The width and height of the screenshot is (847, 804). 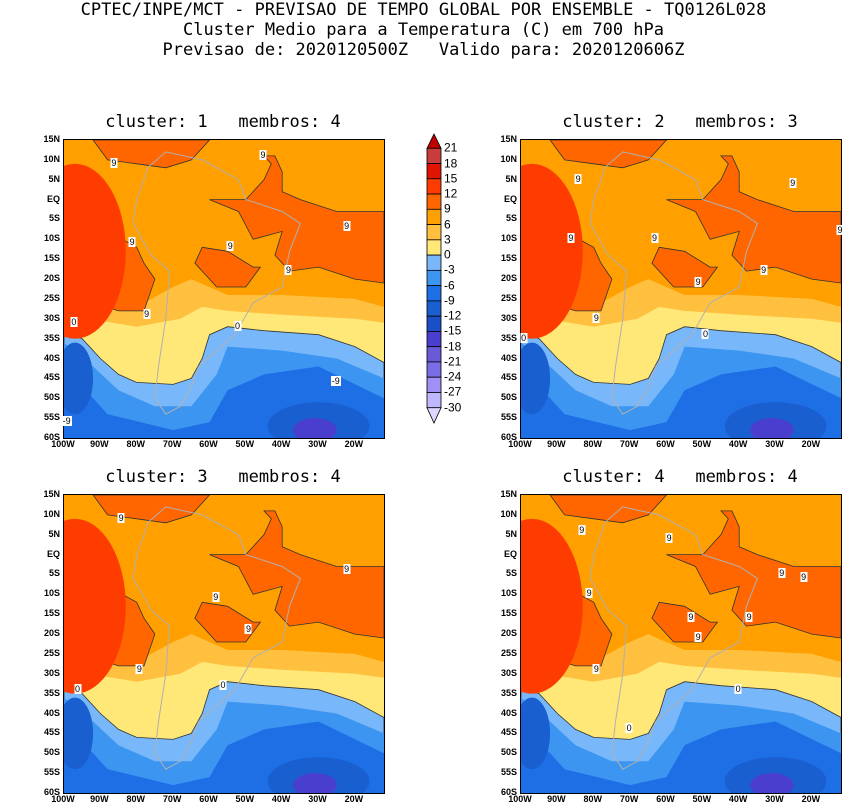 What do you see at coordinates (223, 477) in the screenshot?
I see `panel-title-3: cluster: 3 membros: 4` at bounding box center [223, 477].